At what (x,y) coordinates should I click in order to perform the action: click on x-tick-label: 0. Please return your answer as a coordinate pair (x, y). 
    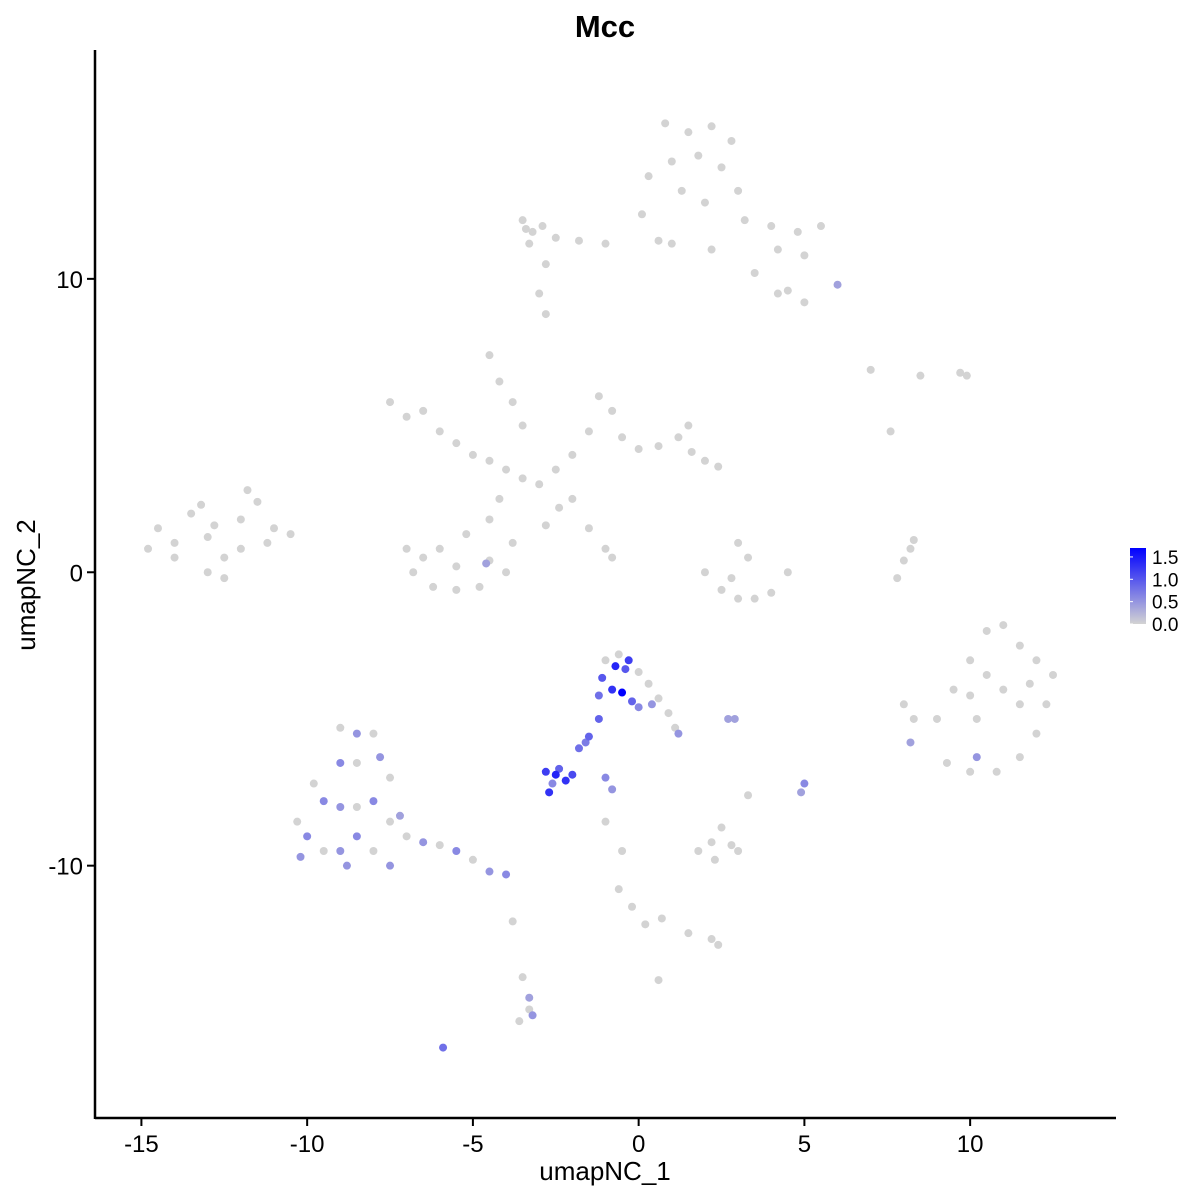
    Looking at the image, I should click on (638, 1144).